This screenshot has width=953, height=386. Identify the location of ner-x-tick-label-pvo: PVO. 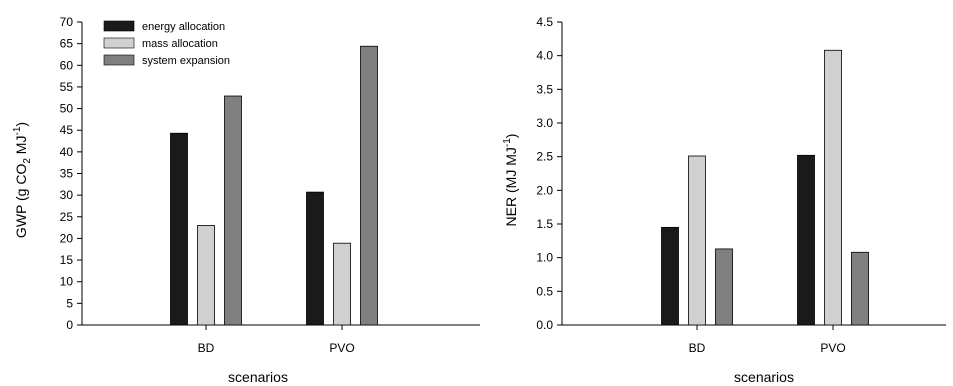
(832, 348).